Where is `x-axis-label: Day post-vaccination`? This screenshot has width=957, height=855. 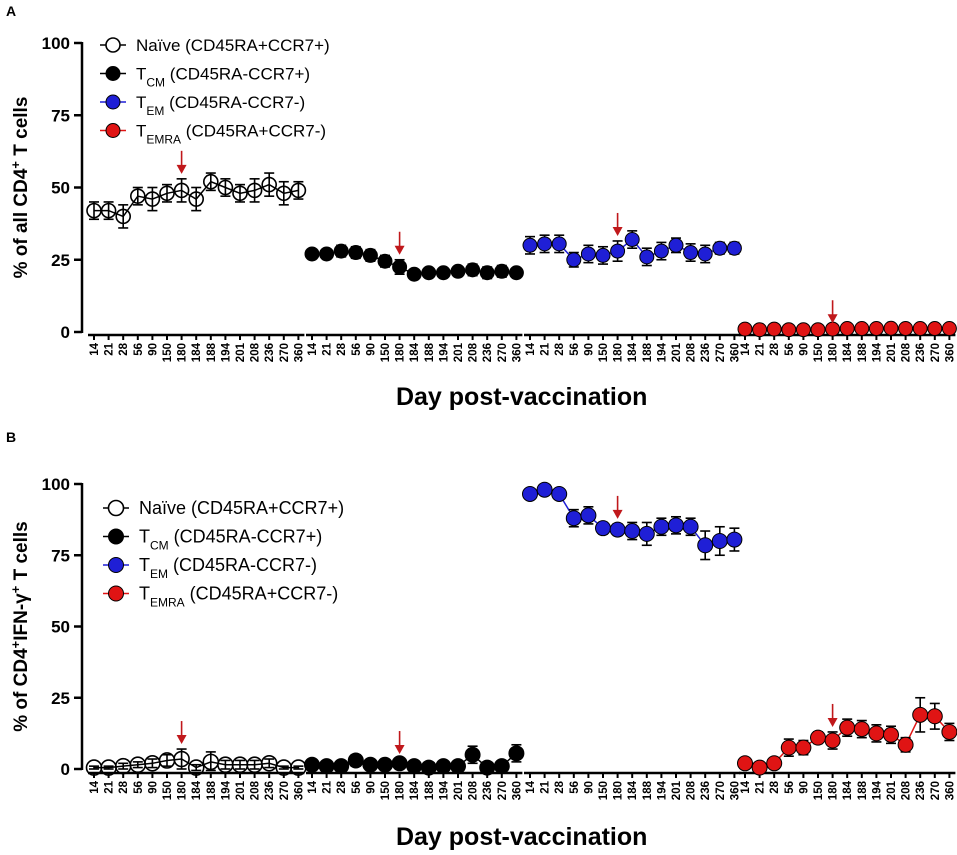 x-axis-label: Day post-vaccination is located at coordinates (521, 837).